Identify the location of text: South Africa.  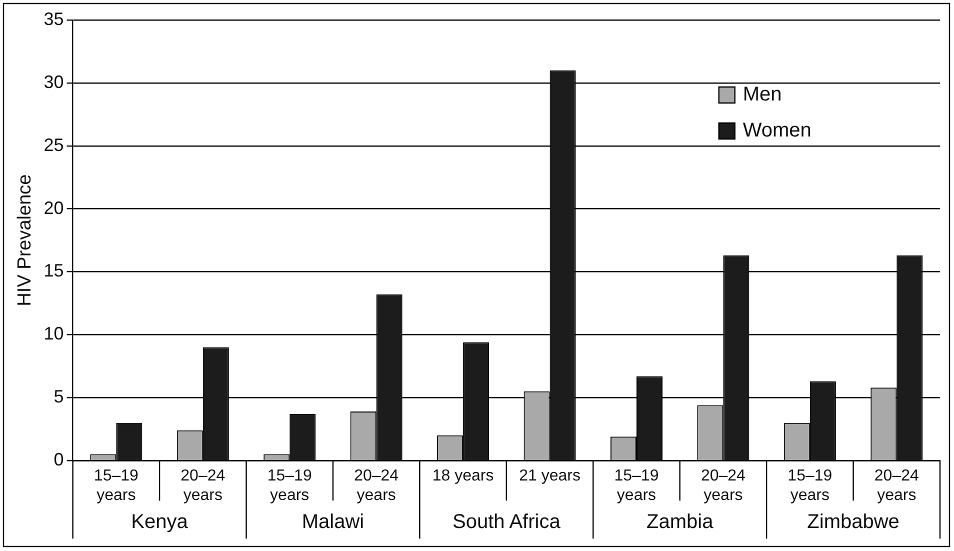
(507, 522).